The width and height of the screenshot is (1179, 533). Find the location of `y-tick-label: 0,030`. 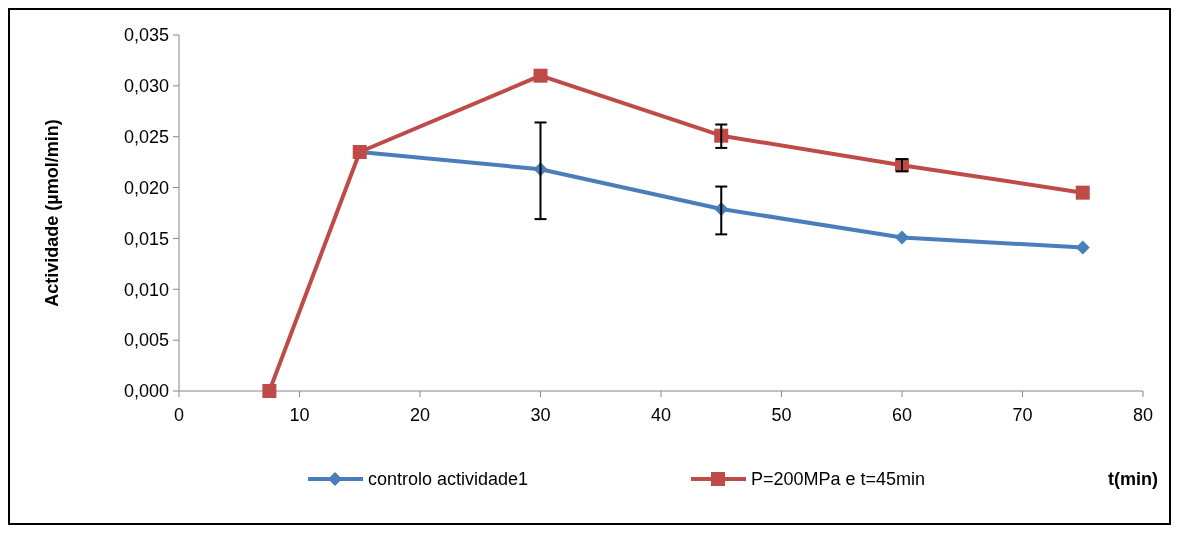

y-tick-label: 0,030 is located at coordinates (146, 86).